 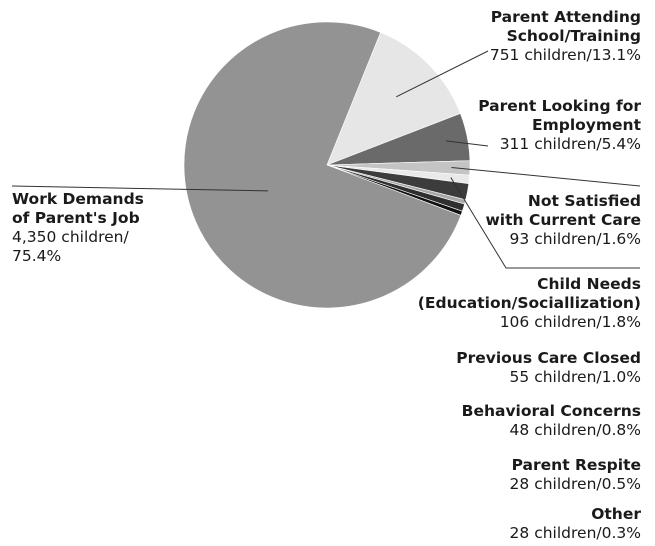 What do you see at coordinates (570, 322) in the screenshot?
I see `label-child-needs-stat: 106 children/1.8%` at bounding box center [570, 322].